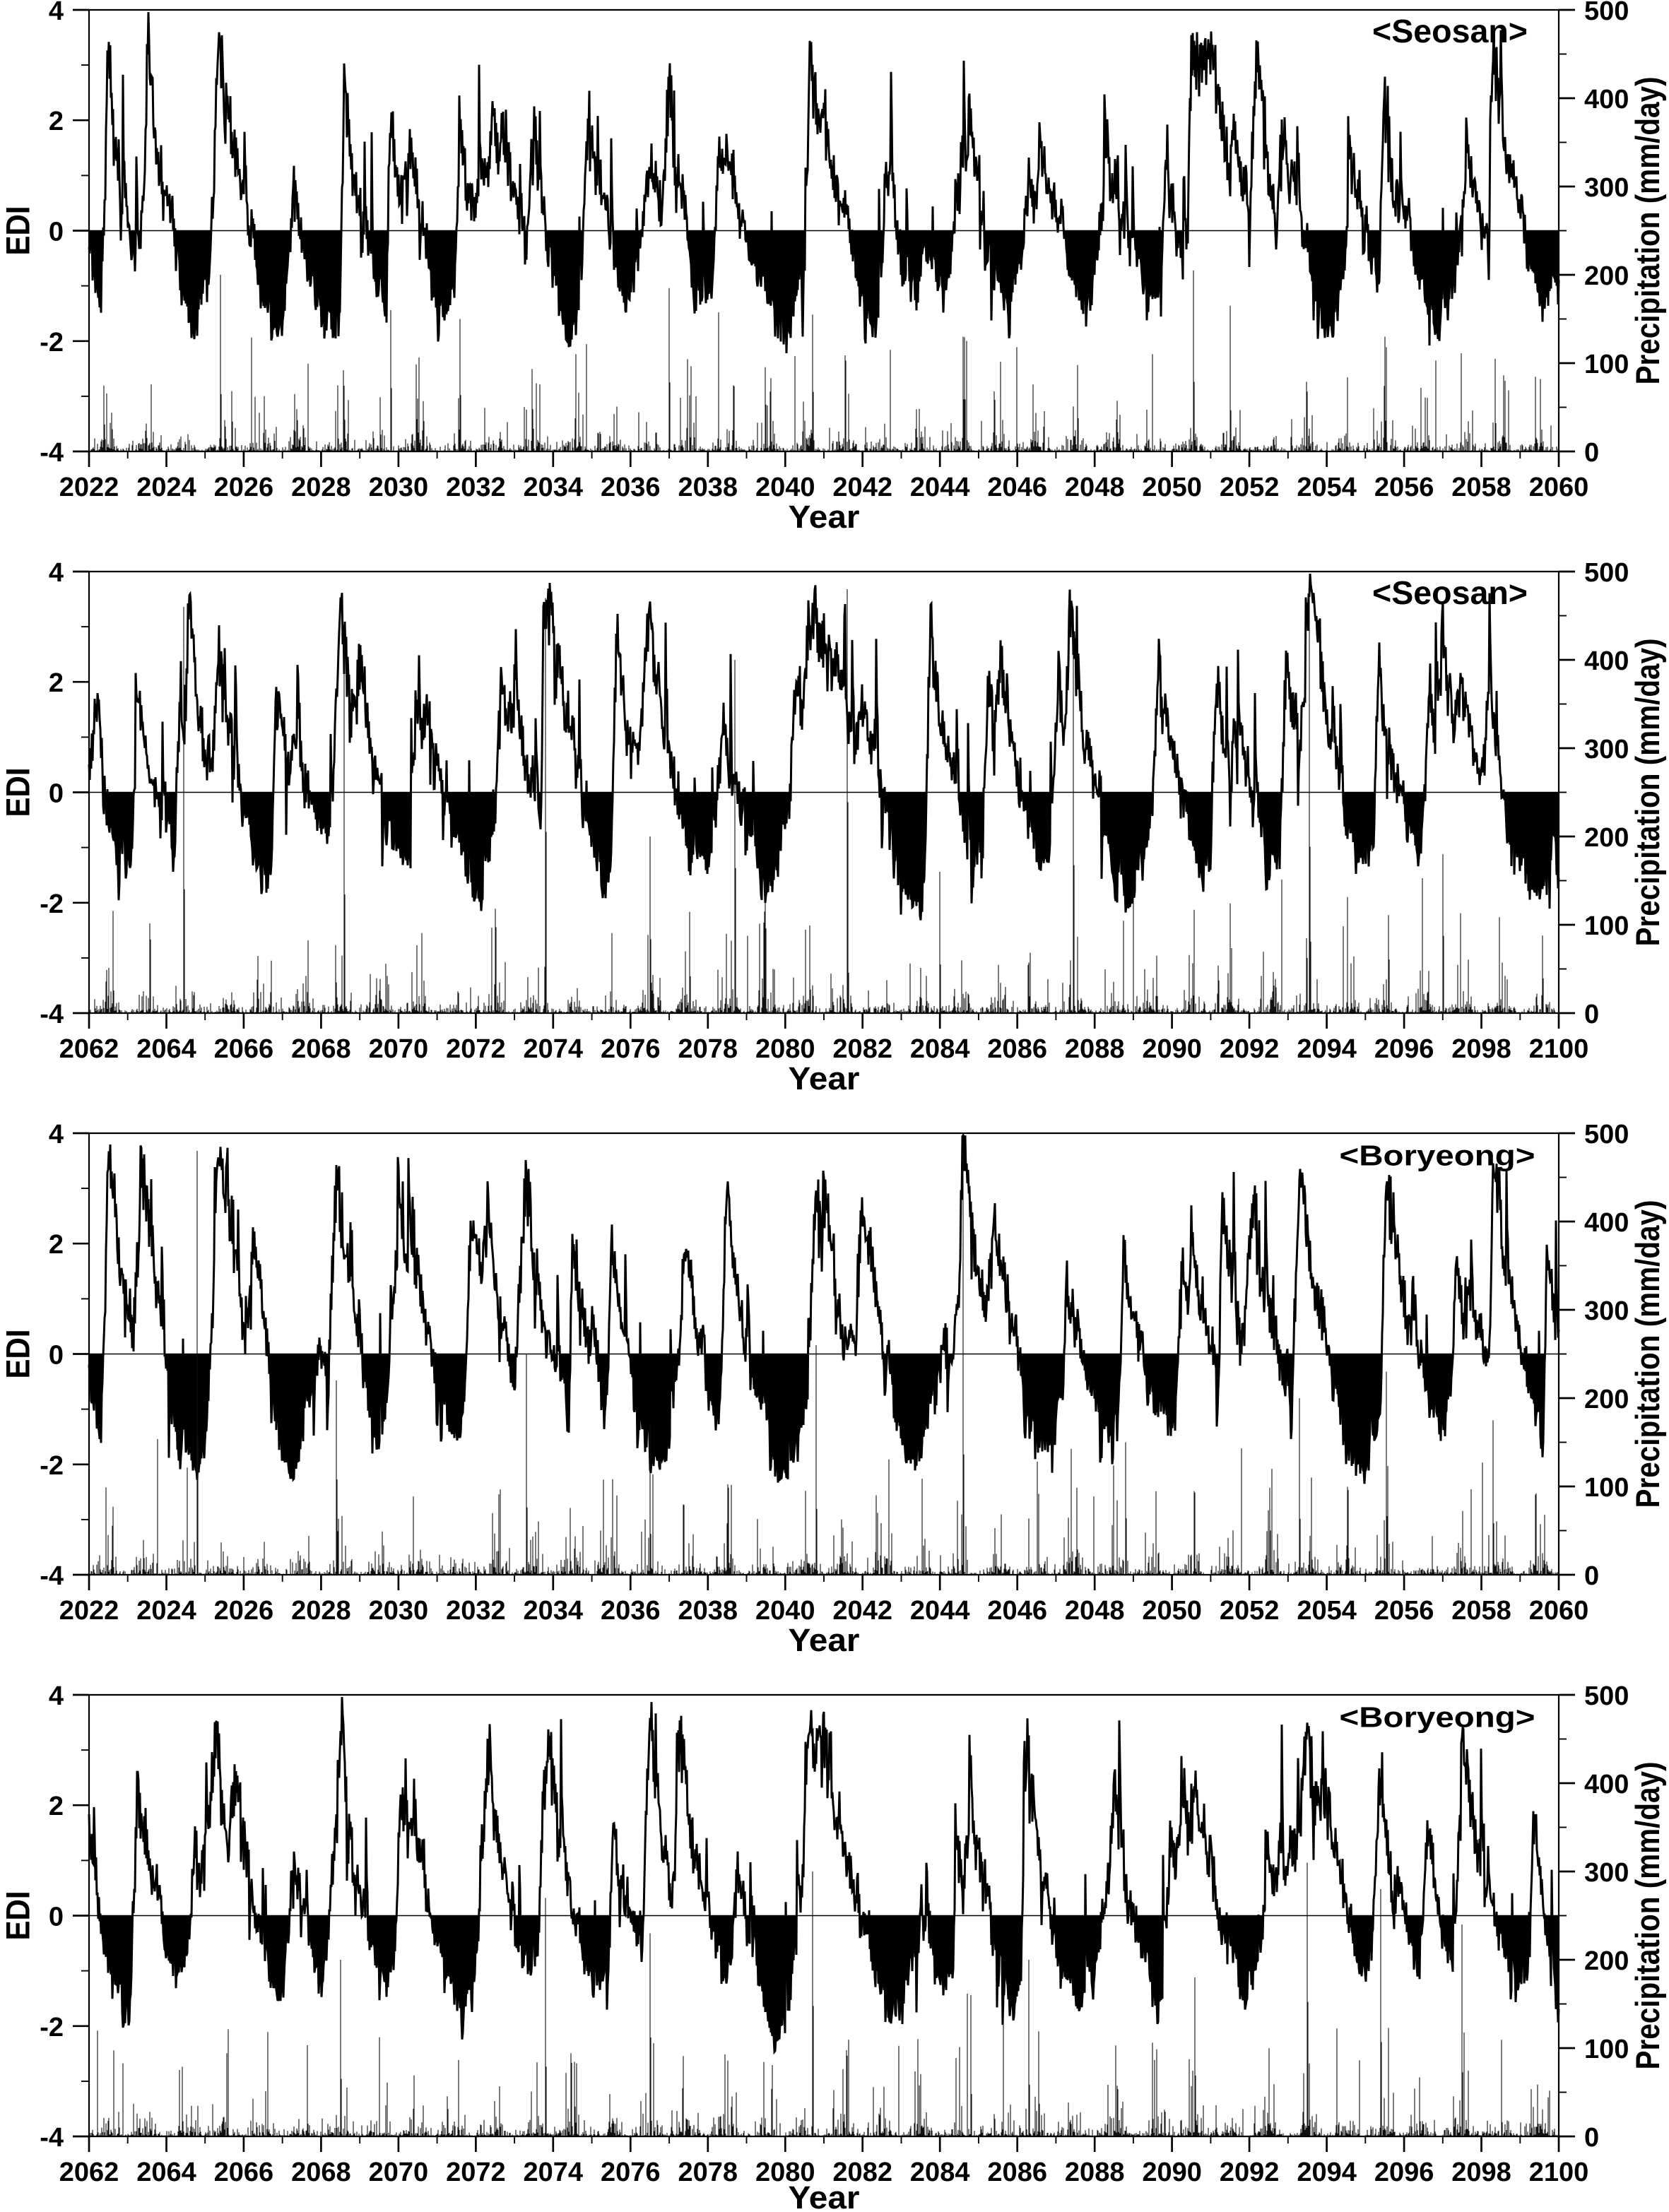  I want to click on svg-text: 2072, so click(476, 1049).